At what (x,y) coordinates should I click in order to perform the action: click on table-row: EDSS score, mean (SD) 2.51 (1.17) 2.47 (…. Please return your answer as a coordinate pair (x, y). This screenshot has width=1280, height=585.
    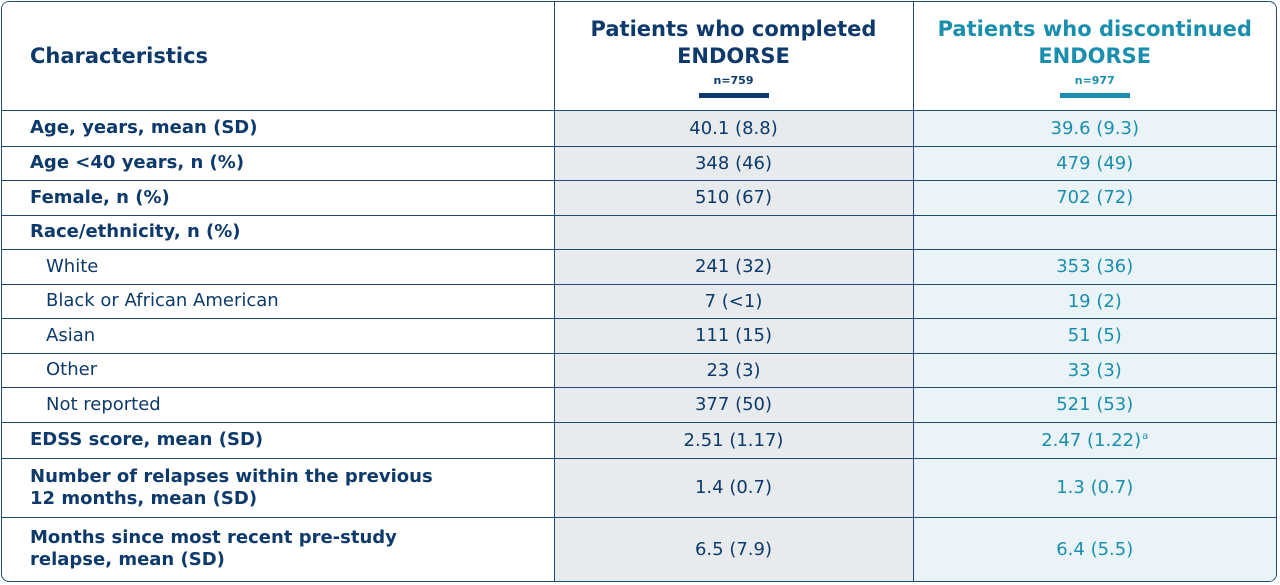
    Looking at the image, I should click on (639, 440).